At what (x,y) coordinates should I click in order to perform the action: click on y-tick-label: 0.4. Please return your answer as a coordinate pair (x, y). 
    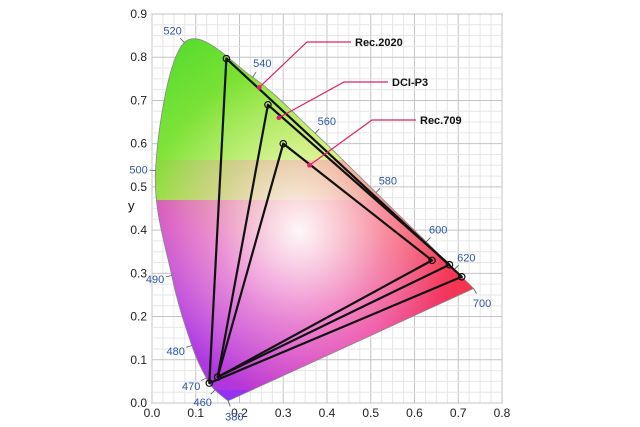
    Looking at the image, I should click on (138, 230).